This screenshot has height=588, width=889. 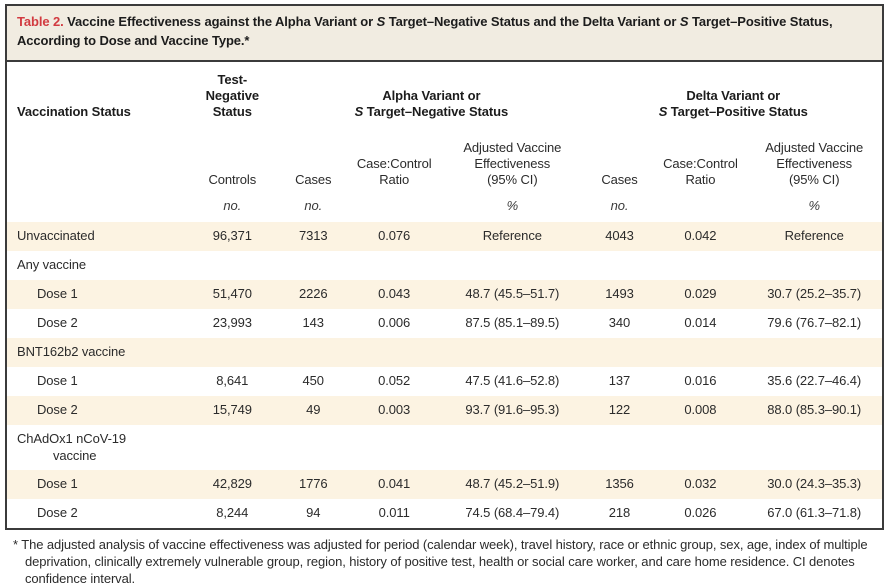 What do you see at coordinates (394, 484) in the screenshot?
I see `table-cell: 0.041` at bounding box center [394, 484].